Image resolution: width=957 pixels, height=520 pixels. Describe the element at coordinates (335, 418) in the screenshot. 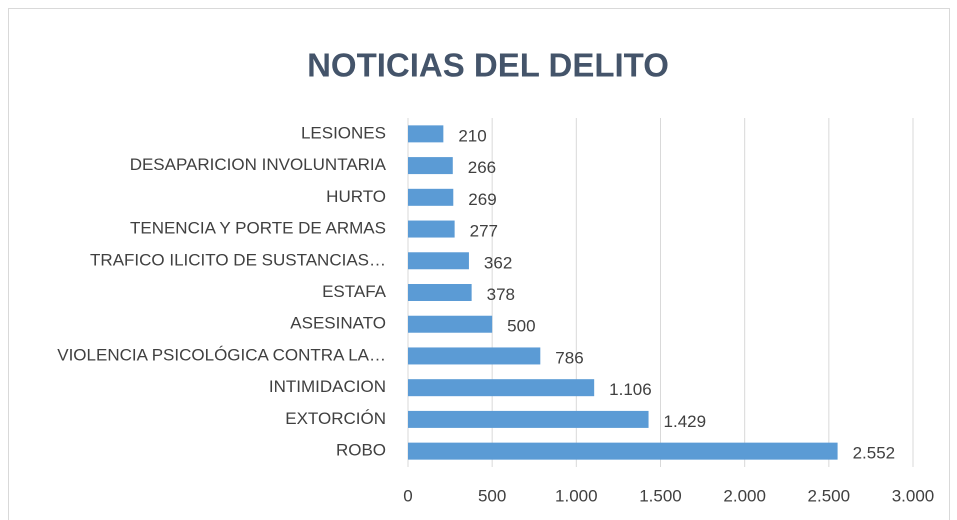

I see `y-tick-label: EXTORCIÓN` at that location.